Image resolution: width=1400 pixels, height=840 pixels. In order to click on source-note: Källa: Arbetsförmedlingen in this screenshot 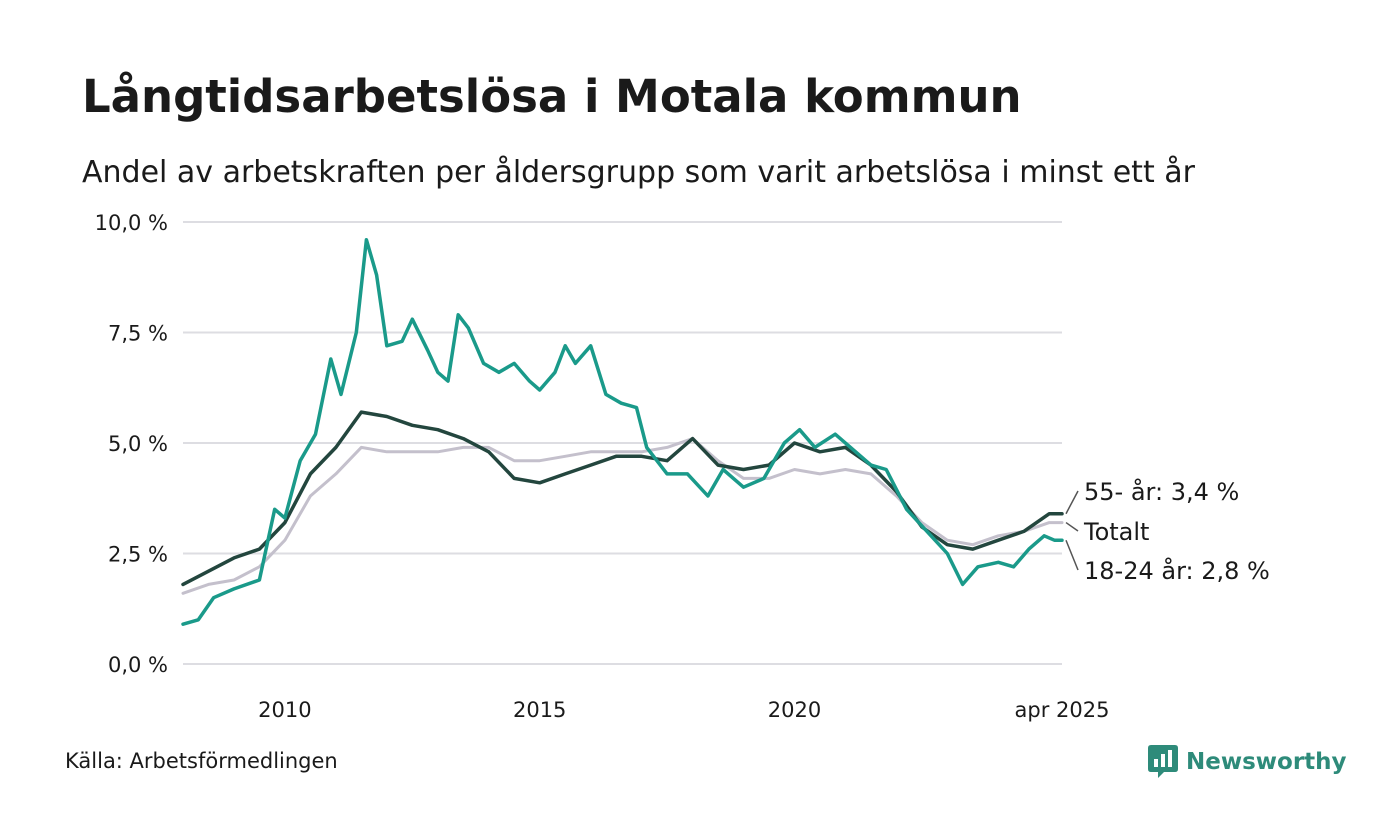, I will do `click(201, 761)`.